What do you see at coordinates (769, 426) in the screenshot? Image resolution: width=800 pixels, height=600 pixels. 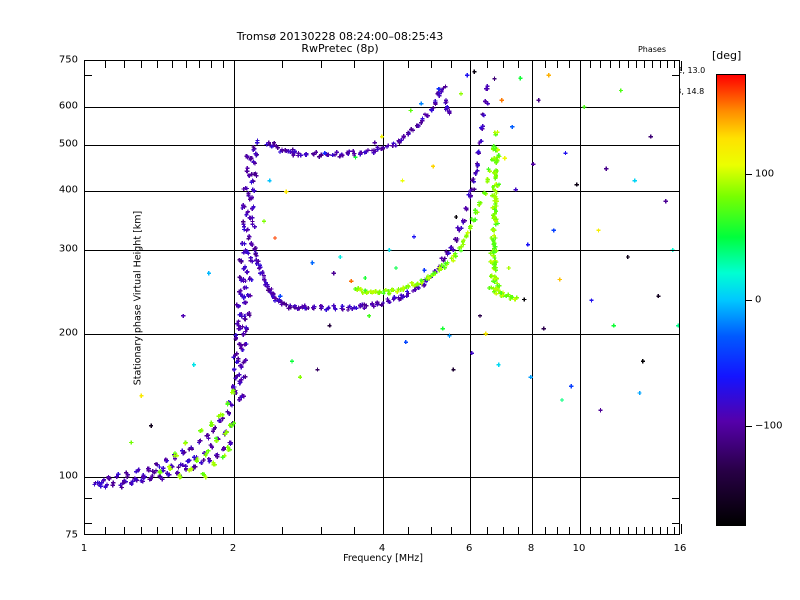 I see `colorbar-tick-label: −100` at bounding box center [769, 426].